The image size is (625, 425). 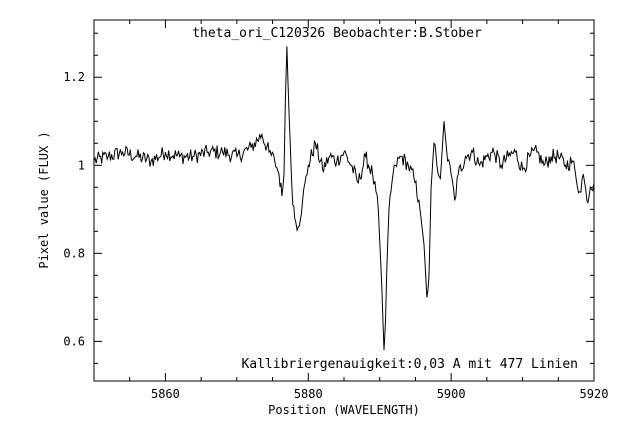 I want to click on y-tick-label: 1.2, so click(x=74, y=77).